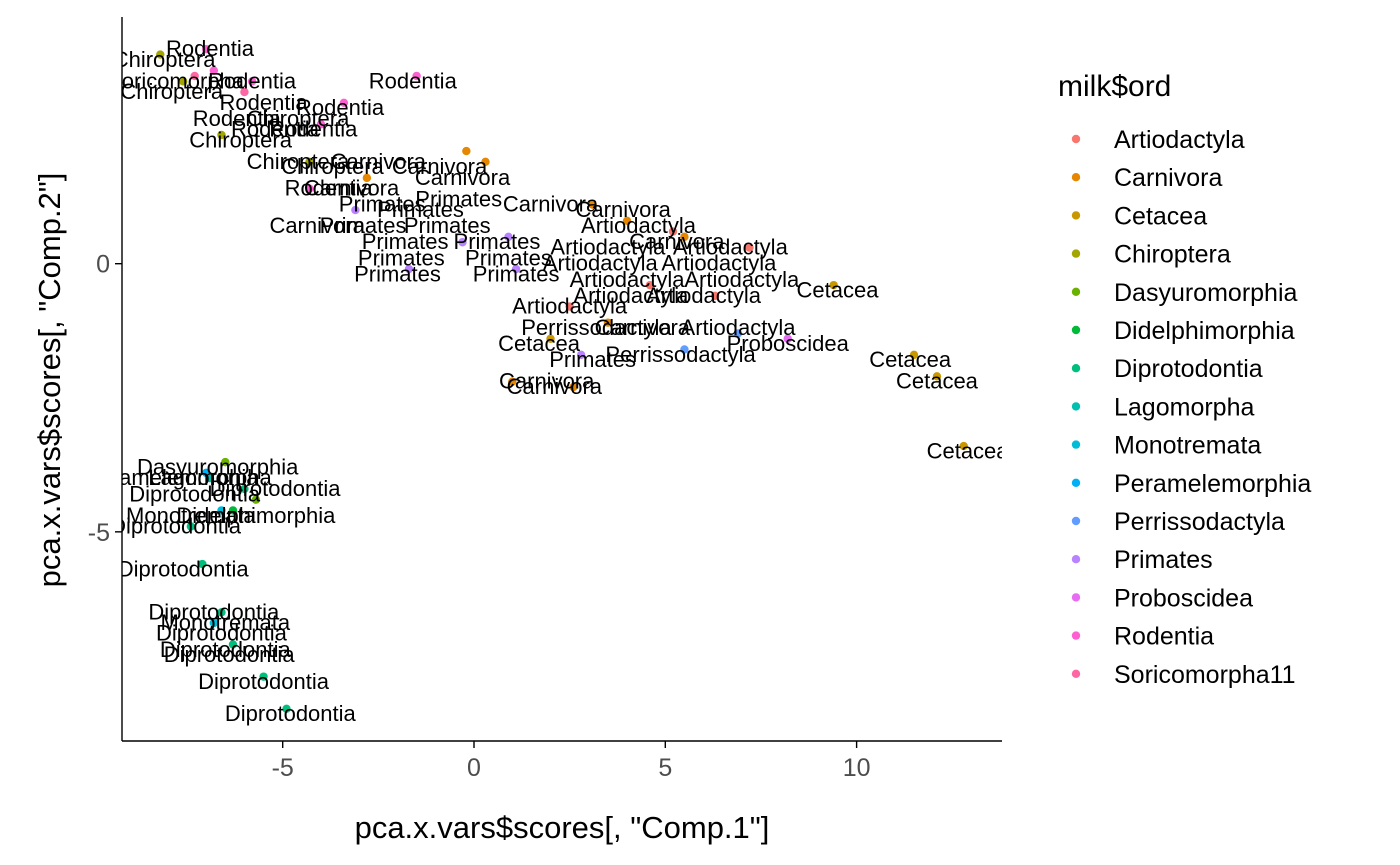 The width and height of the screenshot is (1400, 865). What do you see at coordinates (601, 263) in the screenshot?
I see `point-label-36: Artiodactyla` at bounding box center [601, 263].